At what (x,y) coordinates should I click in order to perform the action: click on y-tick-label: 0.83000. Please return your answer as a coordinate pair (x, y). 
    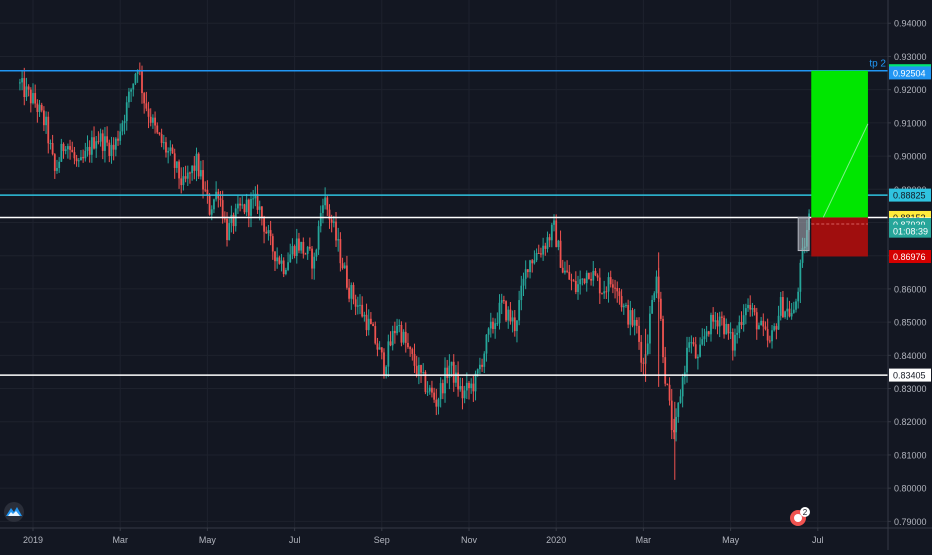
    Looking at the image, I should click on (910, 389).